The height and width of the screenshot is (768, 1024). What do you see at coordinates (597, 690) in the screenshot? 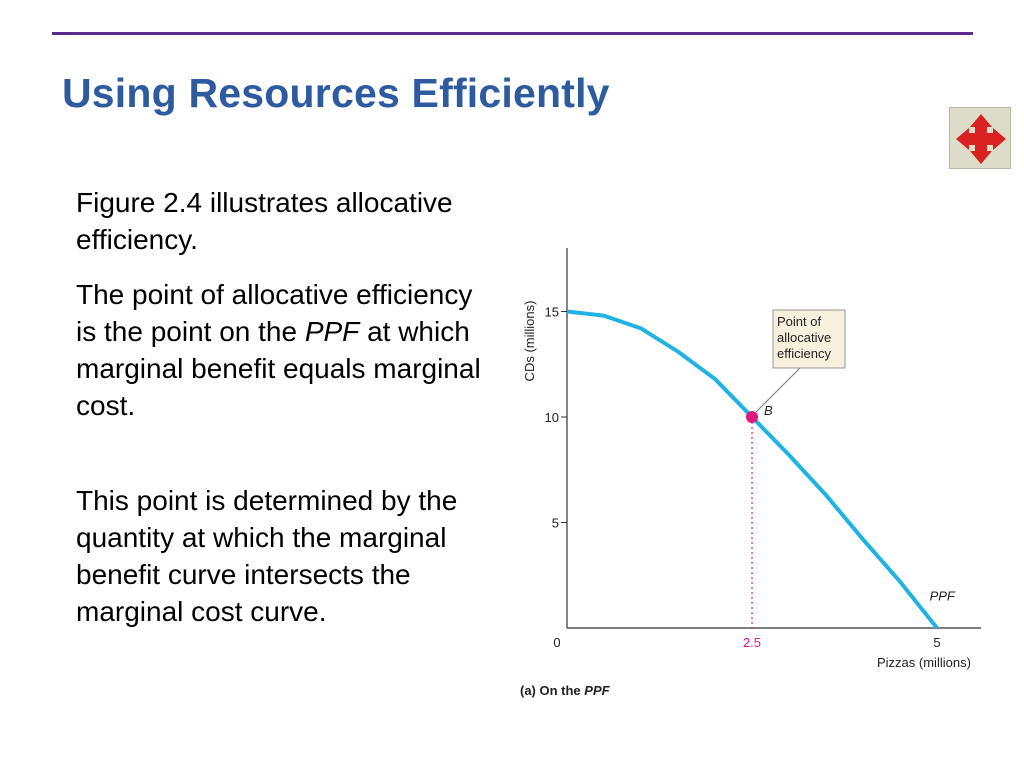
I see `chart-caption-ppf: PPF` at bounding box center [597, 690].